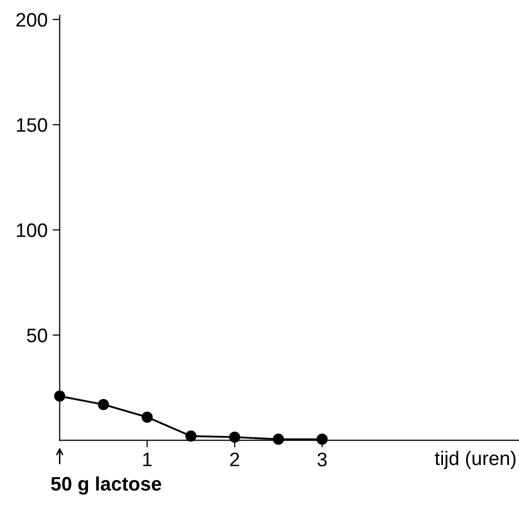 The height and width of the screenshot is (509, 519). What do you see at coordinates (235, 459) in the screenshot?
I see `x-tick-label: 2` at bounding box center [235, 459].